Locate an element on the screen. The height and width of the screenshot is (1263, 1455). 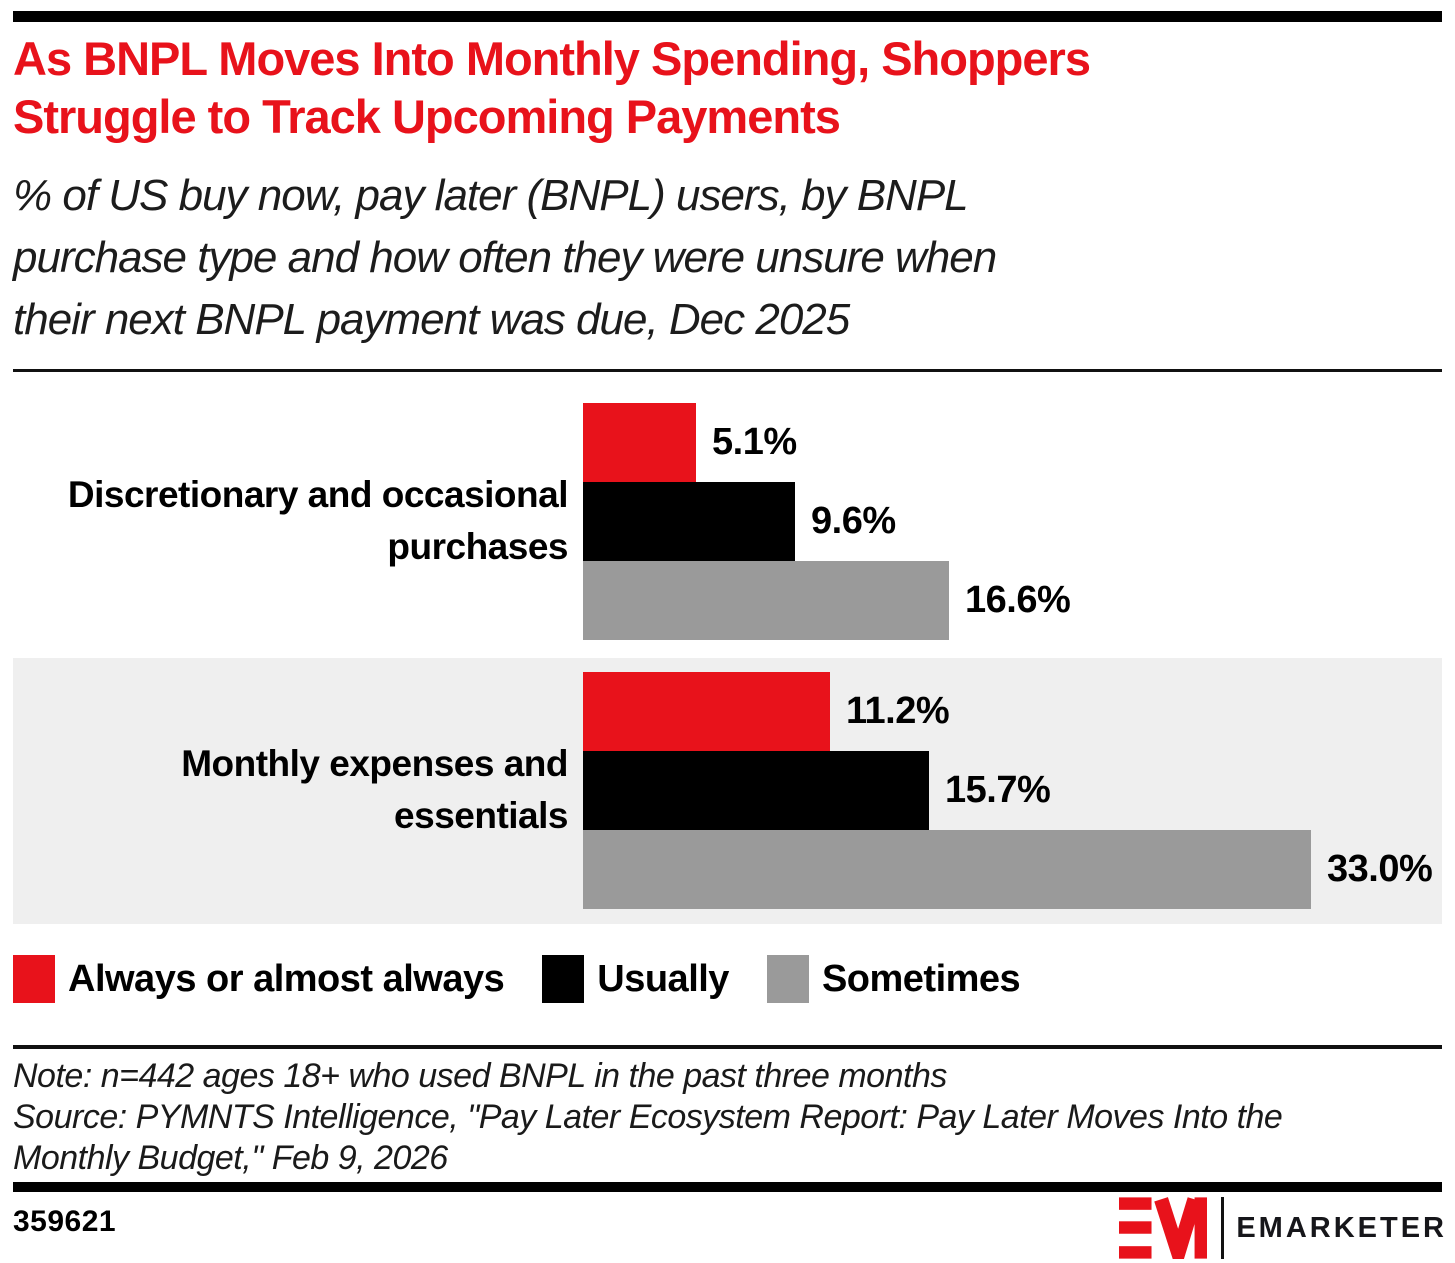
bar-monthly-sometimes: 33.0% is located at coordinates (1008, 869).